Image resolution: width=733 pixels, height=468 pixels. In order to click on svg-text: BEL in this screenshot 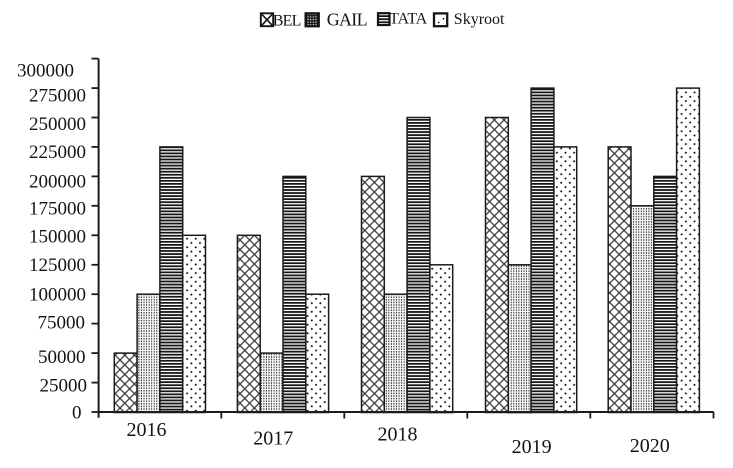, I will do `click(287, 20)`.